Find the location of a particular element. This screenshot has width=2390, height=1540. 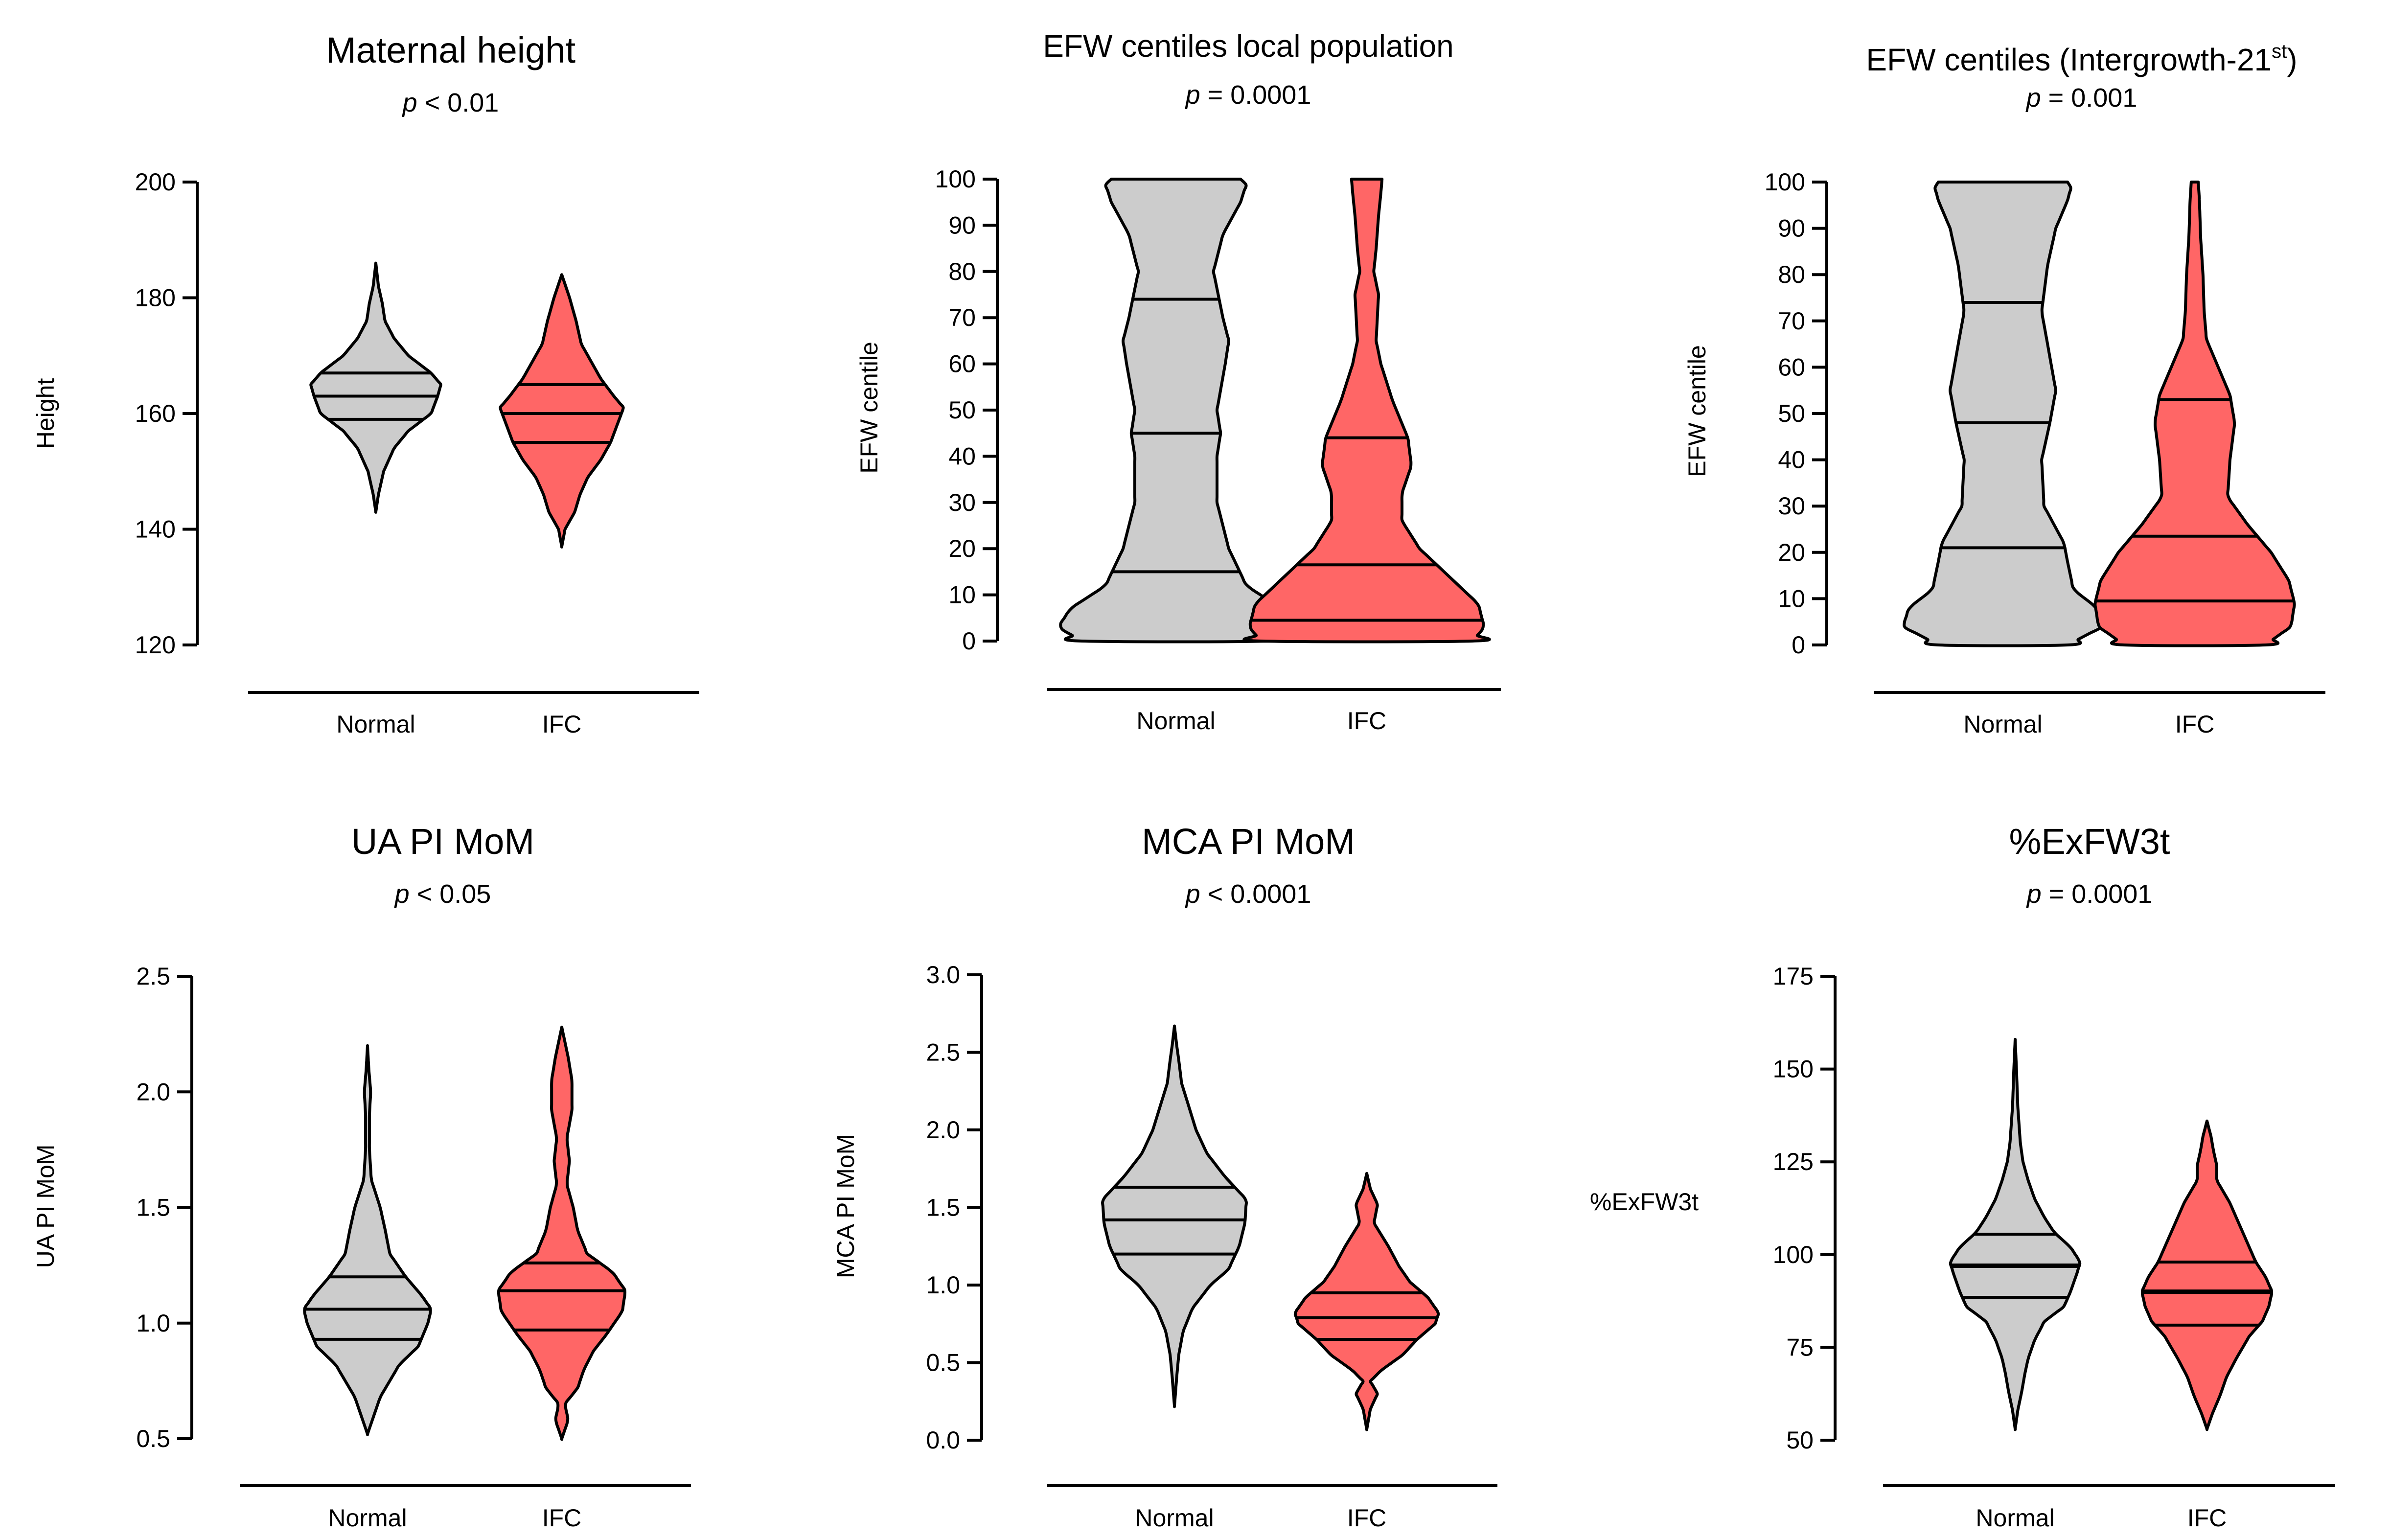

p-value-text: < 0.01 is located at coordinates (458, 103).